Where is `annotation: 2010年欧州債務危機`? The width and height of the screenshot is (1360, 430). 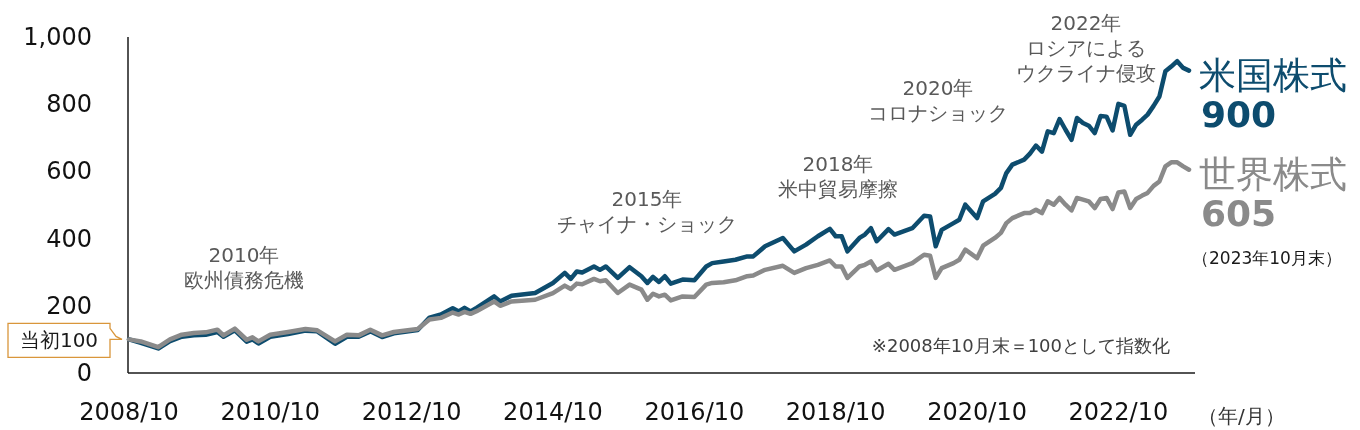
annotation: 2010年欧州債務危機 is located at coordinates (244, 267).